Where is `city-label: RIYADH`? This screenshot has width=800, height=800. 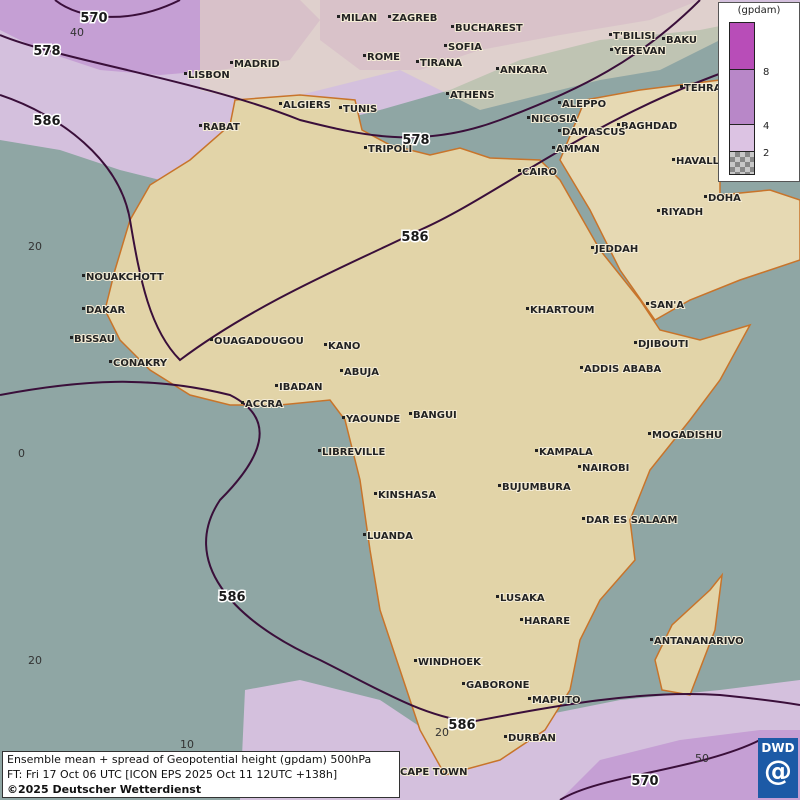
city-label: RIYADH is located at coordinates (682, 212).